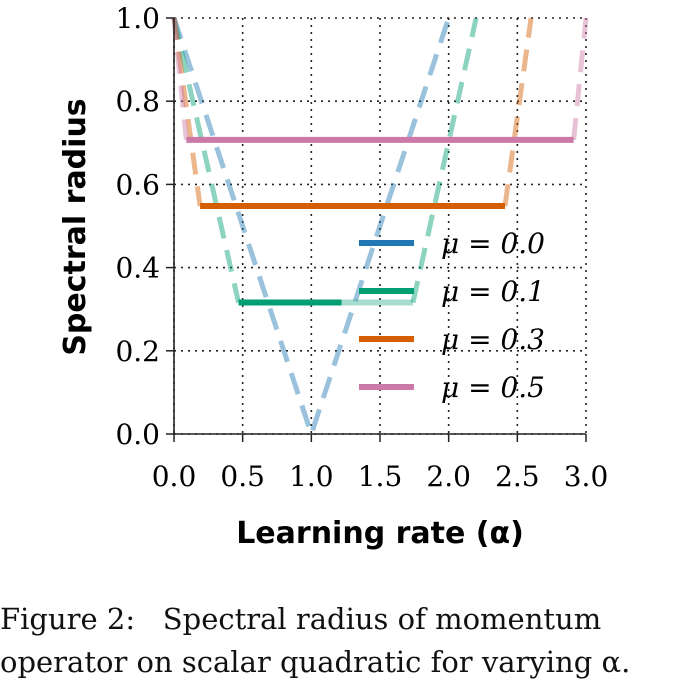 Image resolution: width=687 pixels, height=697 pixels. Describe the element at coordinates (493, 339) in the screenshot. I see `legend-label: μ = 0.3` at that location.